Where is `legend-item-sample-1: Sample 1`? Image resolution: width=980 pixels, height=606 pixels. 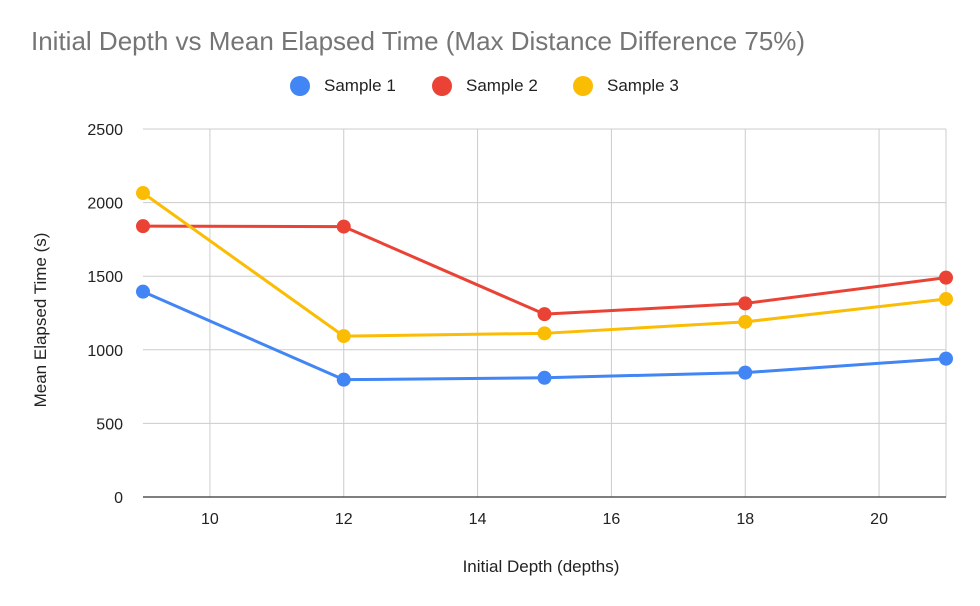 legend-item-sample-1: Sample 1 is located at coordinates (343, 86).